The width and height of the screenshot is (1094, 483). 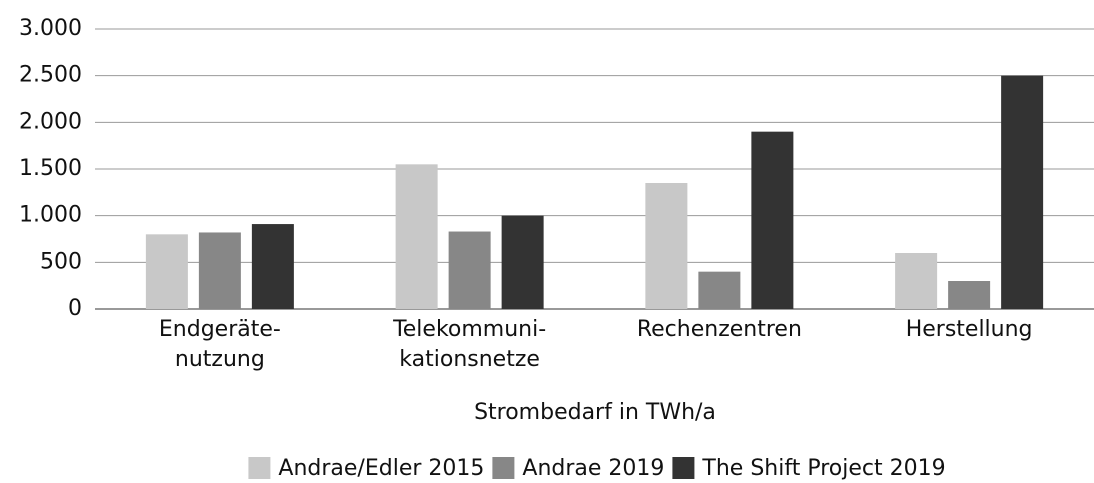 I want to click on y-tick-label: 2.000, so click(x=50, y=121).